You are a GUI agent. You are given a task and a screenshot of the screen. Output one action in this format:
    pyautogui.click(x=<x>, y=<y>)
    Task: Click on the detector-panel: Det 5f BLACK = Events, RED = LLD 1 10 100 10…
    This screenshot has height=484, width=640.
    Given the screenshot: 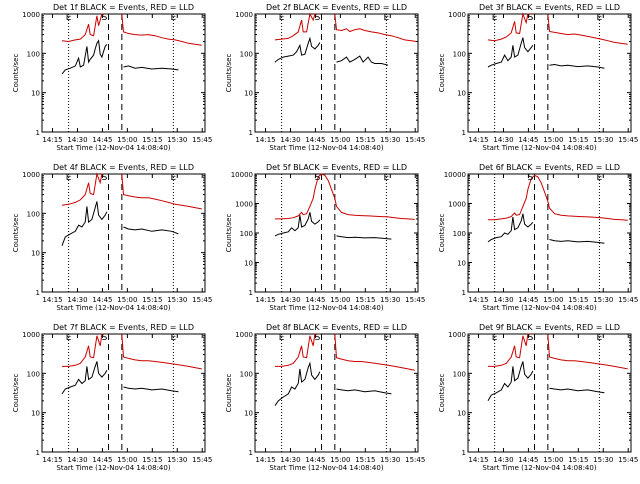 What is the action you would take?
    pyautogui.click(x=319, y=240)
    